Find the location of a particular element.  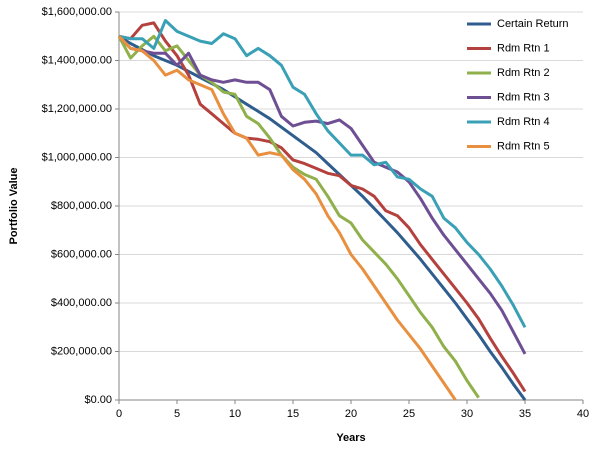

x-axis-label: Years is located at coordinates (350, 438).